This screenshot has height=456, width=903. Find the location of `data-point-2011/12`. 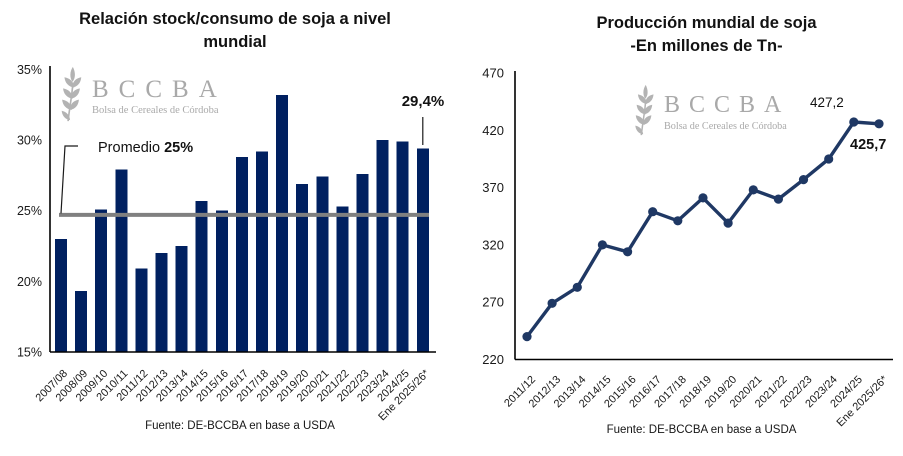

data-point-2011/12 is located at coordinates (527, 337).